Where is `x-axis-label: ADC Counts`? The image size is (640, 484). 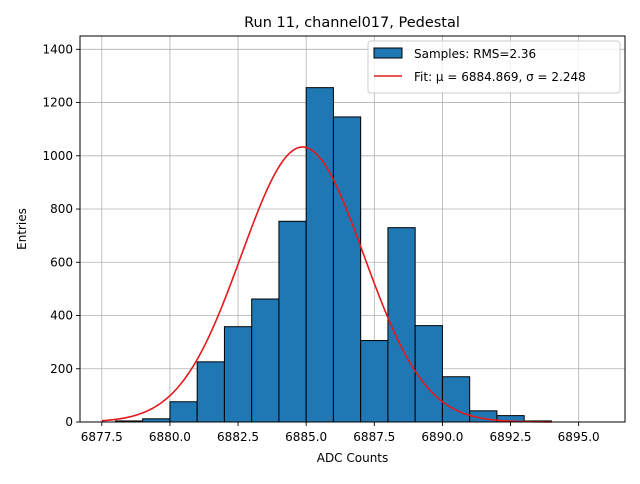 x-axis-label: ADC Counts is located at coordinates (353, 458).